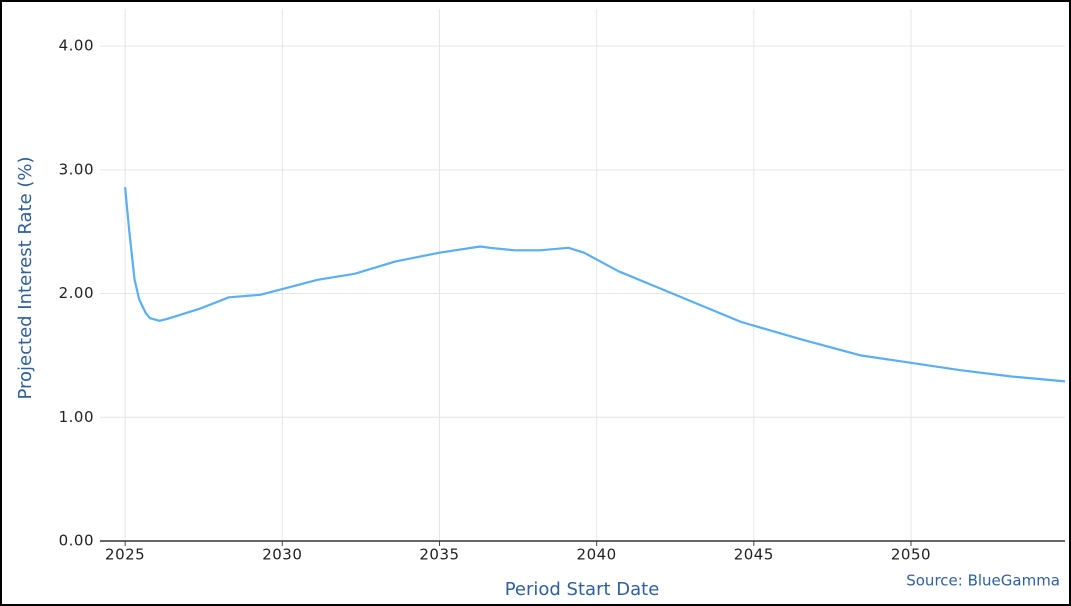 Image resolution: width=1071 pixels, height=606 pixels. I want to click on x-tick-label: 2030, so click(282, 555).